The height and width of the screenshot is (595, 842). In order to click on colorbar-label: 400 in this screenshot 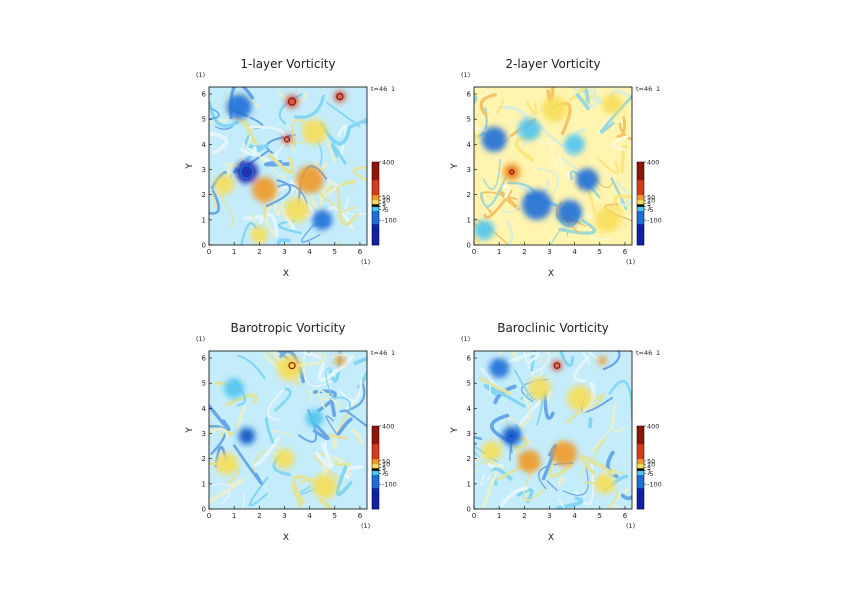, I will do `click(653, 163)`.